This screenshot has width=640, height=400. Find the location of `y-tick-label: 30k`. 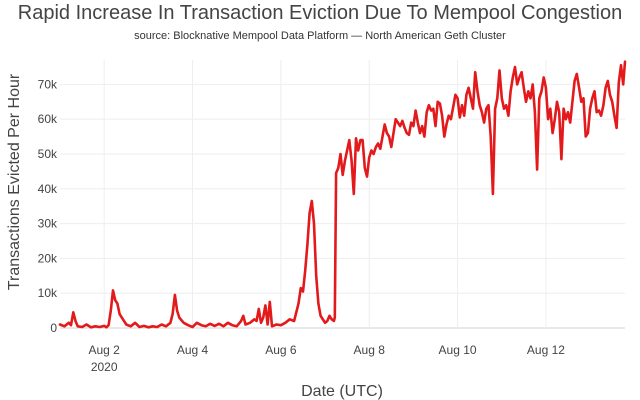

y-tick-label: 30k is located at coordinates (48, 224).